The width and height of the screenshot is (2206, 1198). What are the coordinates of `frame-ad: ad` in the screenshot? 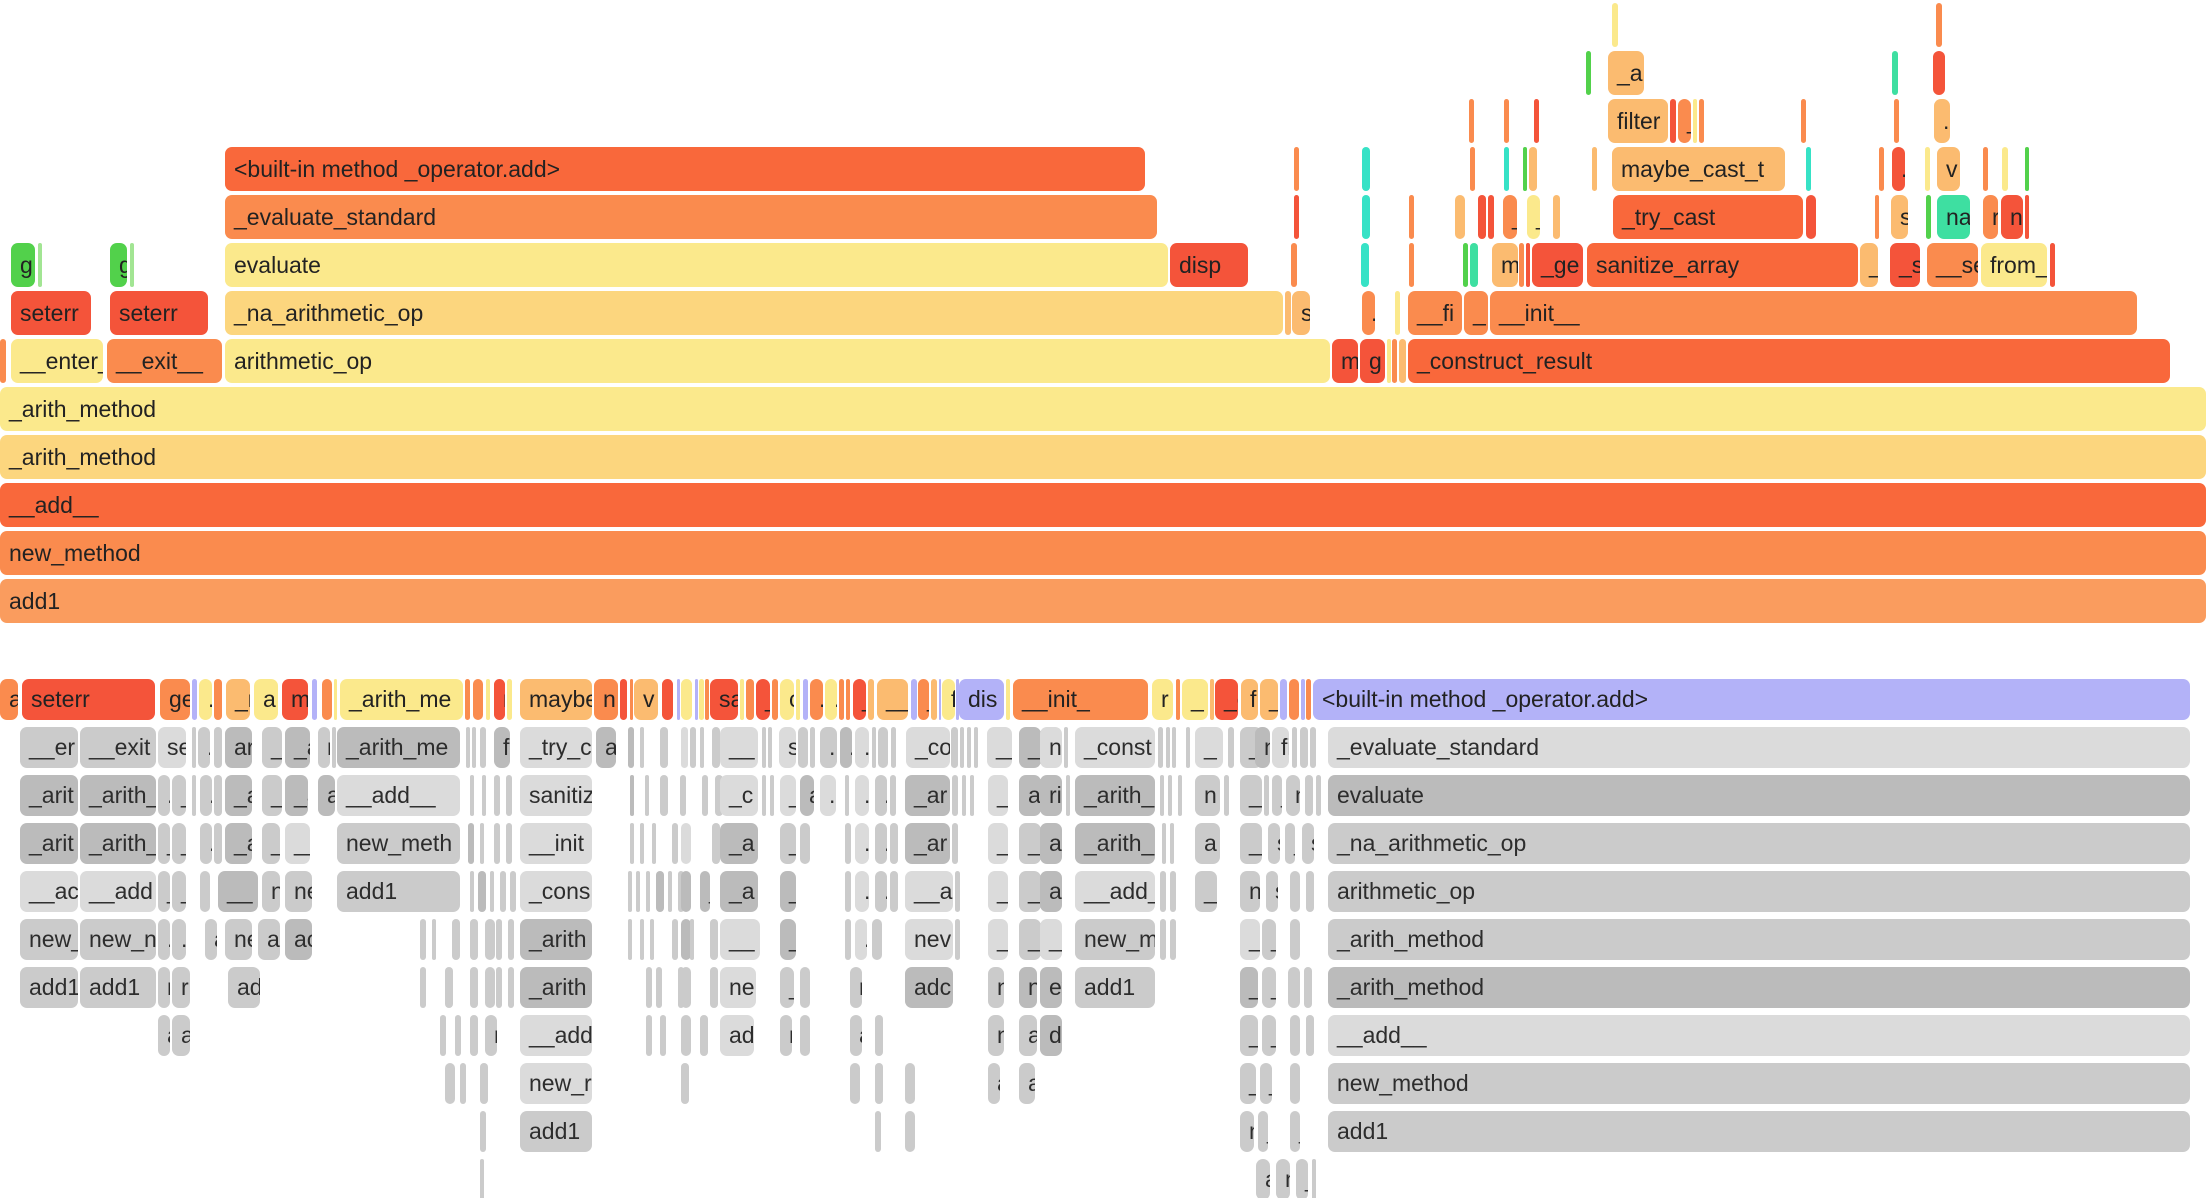 It's located at (737, 1035).